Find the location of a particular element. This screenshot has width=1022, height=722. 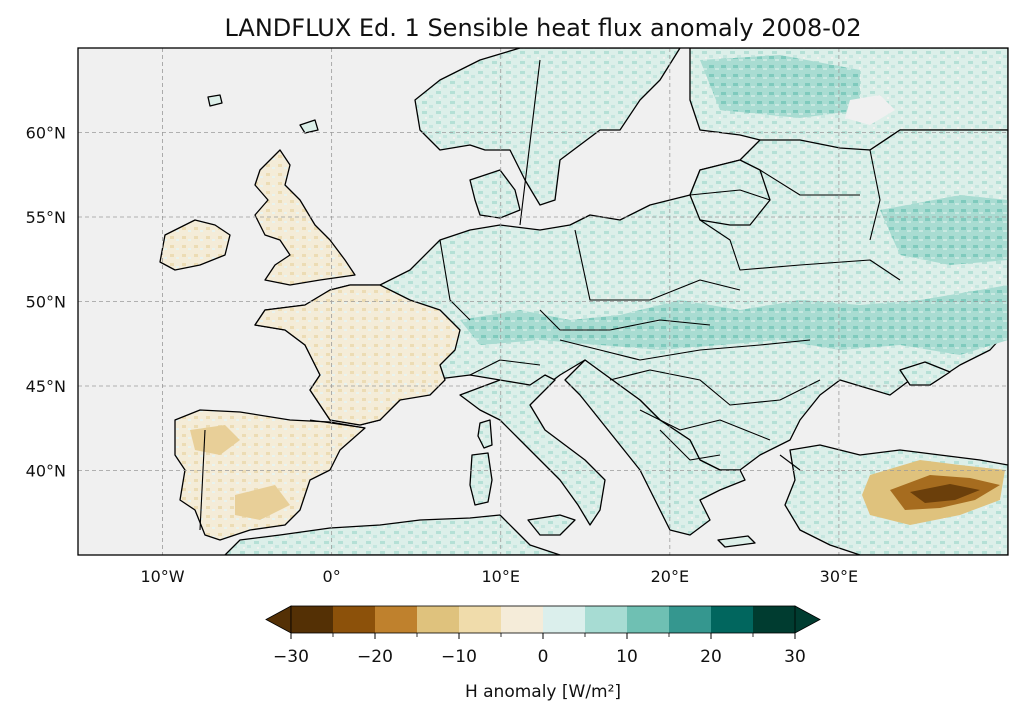

sicily is located at coordinates (551, 525).